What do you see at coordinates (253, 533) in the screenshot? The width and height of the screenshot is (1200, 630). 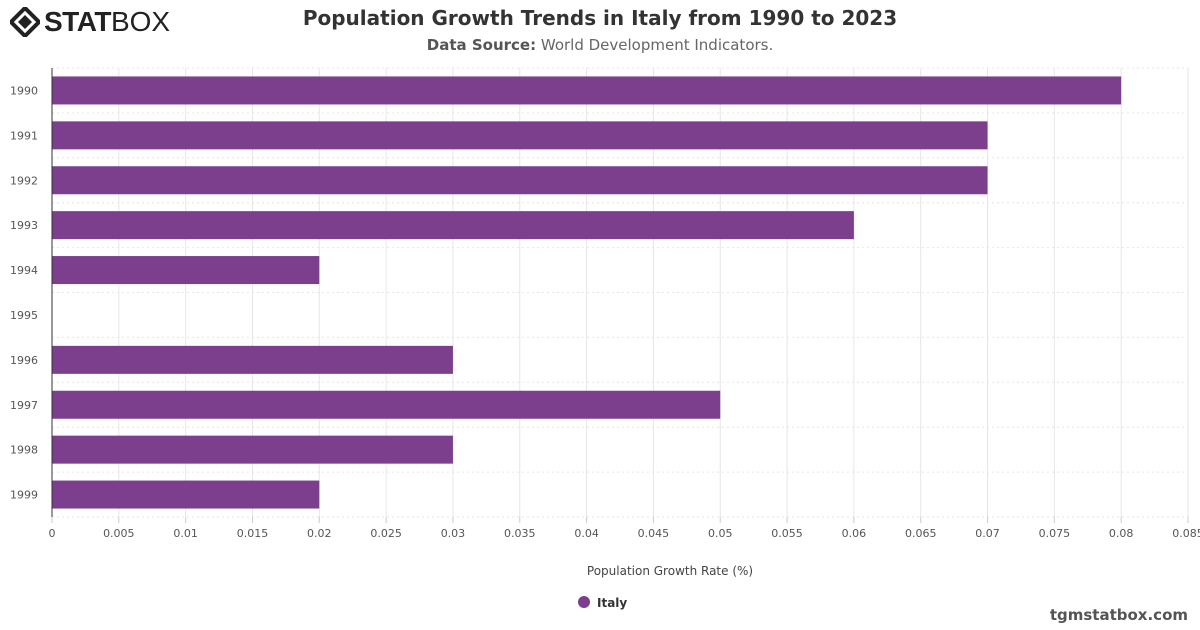 I see `x-tick-label: 0.015` at bounding box center [253, 533].